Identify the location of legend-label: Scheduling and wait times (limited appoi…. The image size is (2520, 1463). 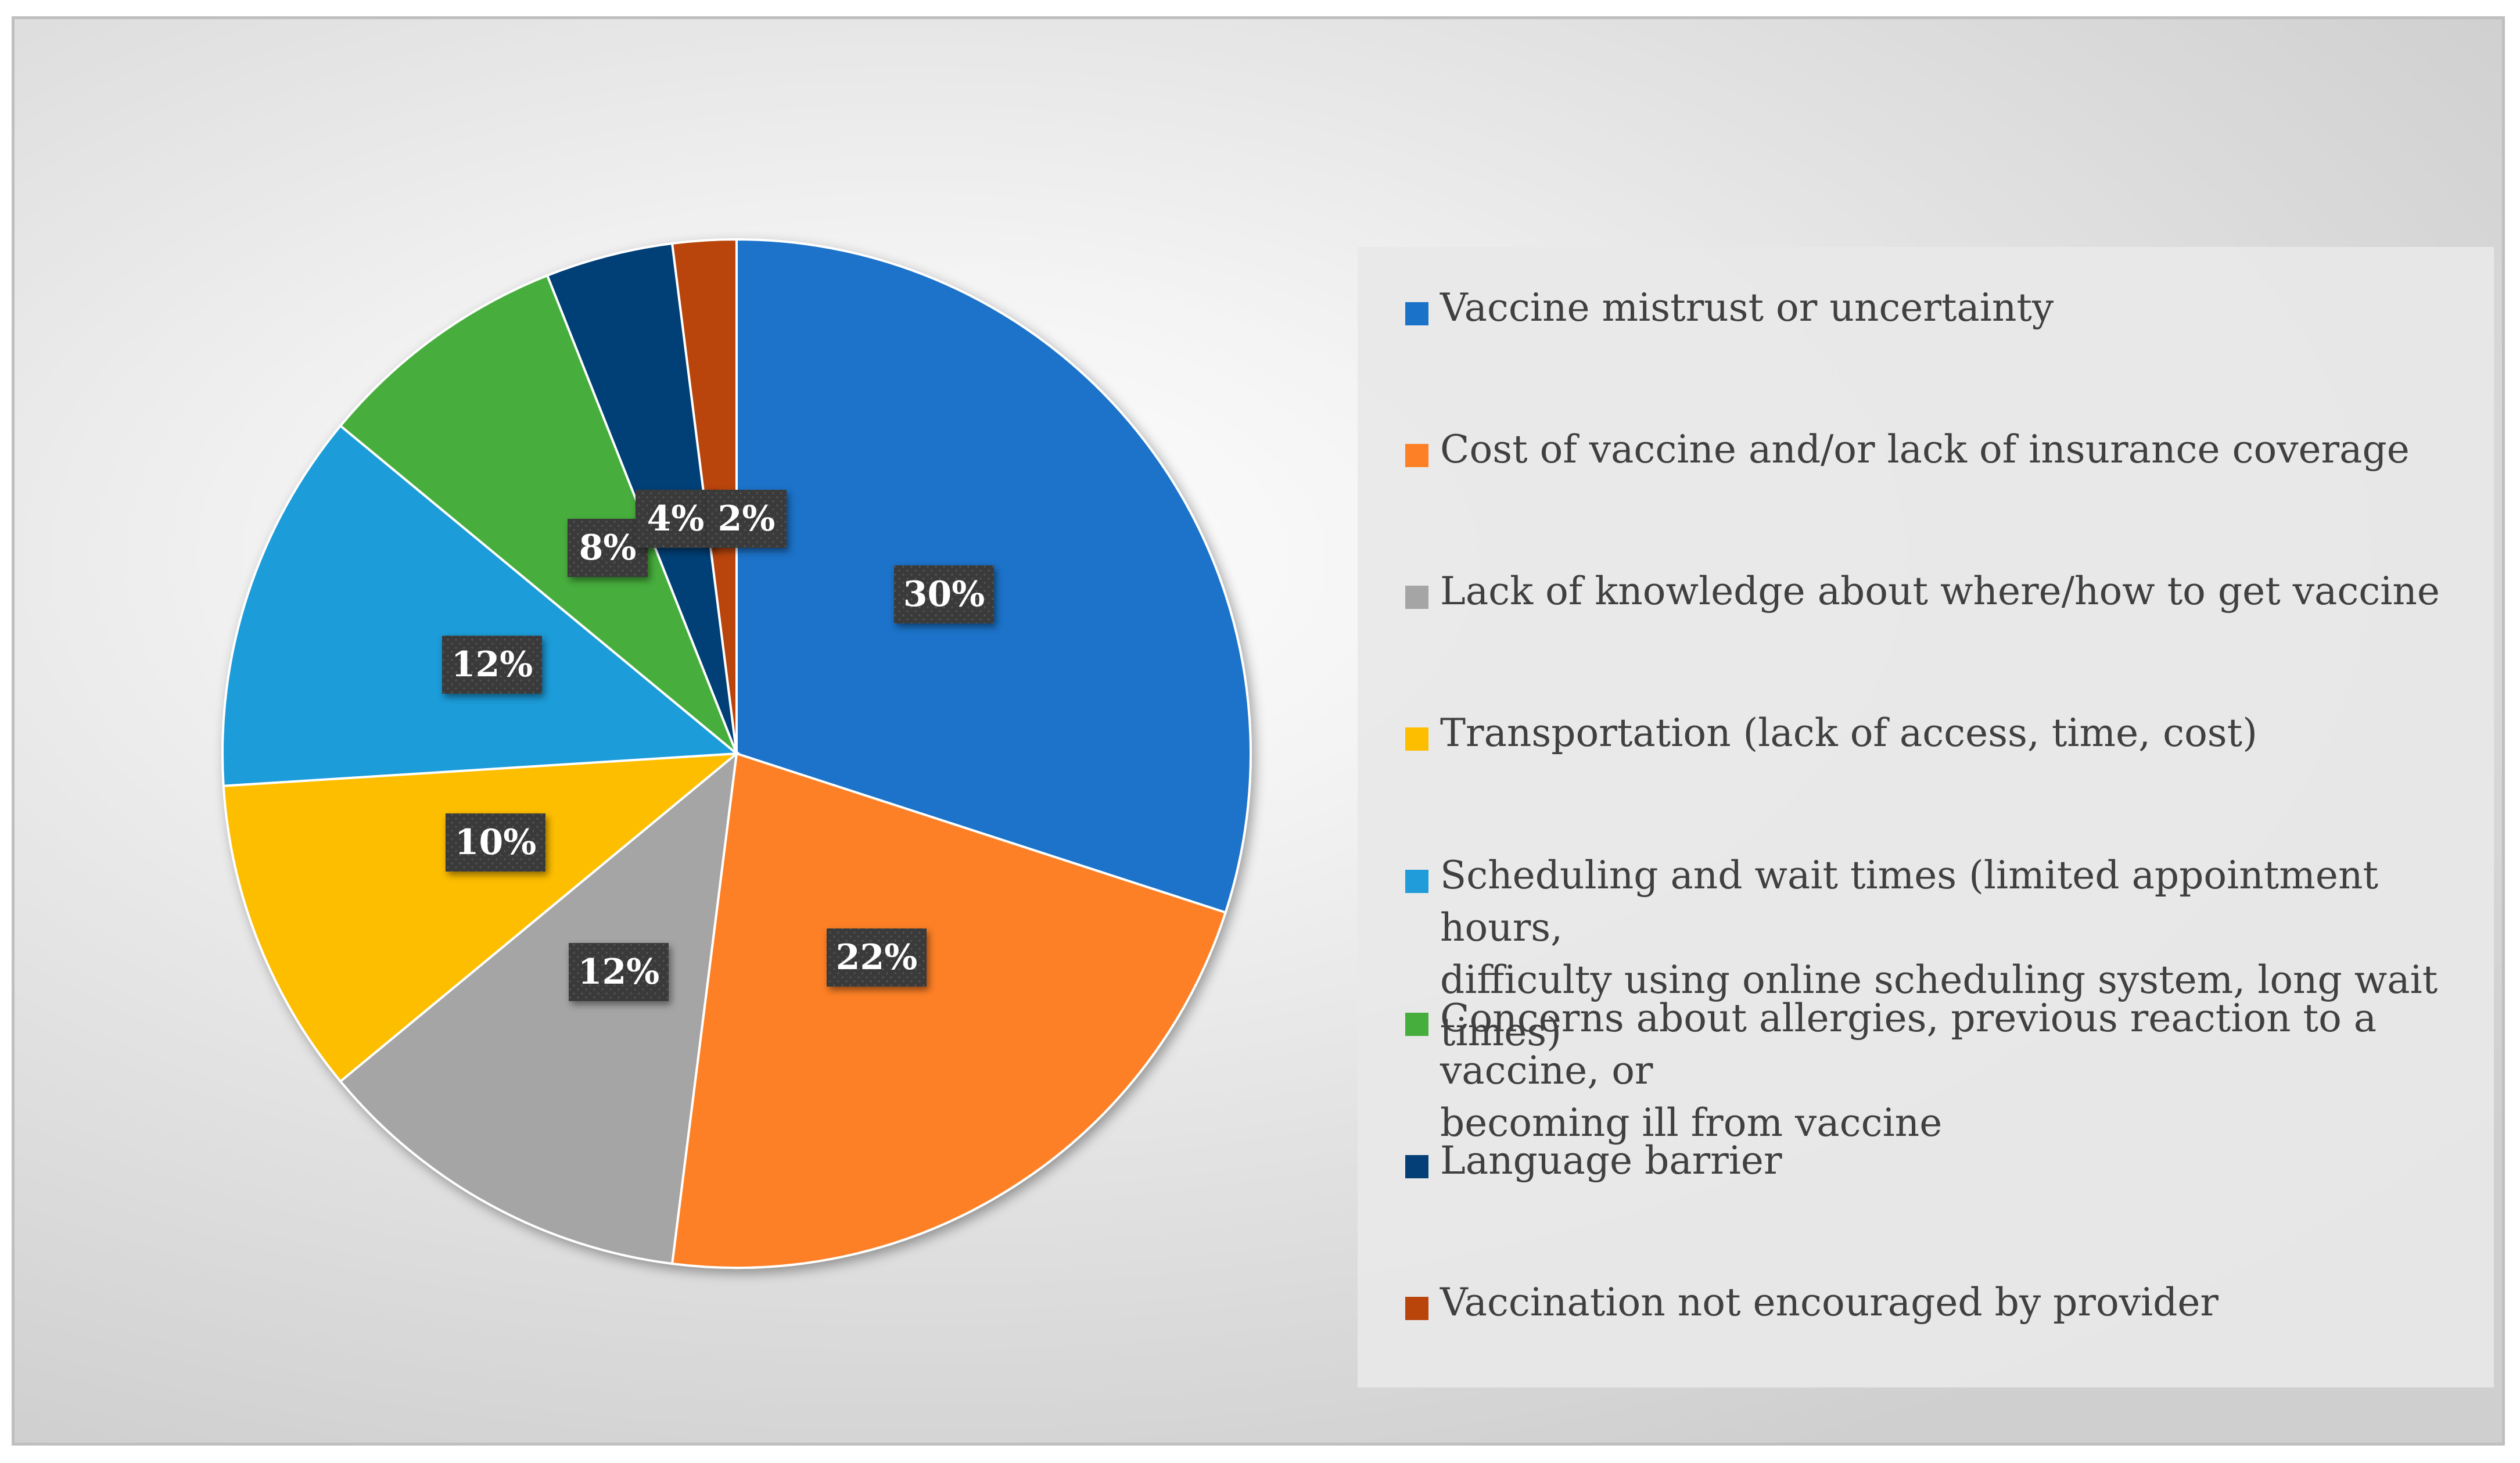
(1939, 954).